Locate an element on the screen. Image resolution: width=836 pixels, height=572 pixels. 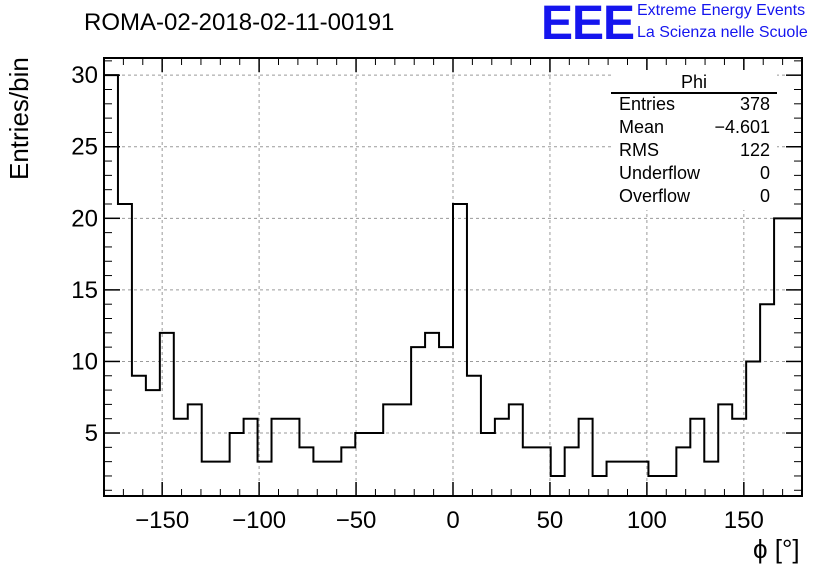
brand-line-1: Extreme Energy Events is located at coordinates (721, 10).